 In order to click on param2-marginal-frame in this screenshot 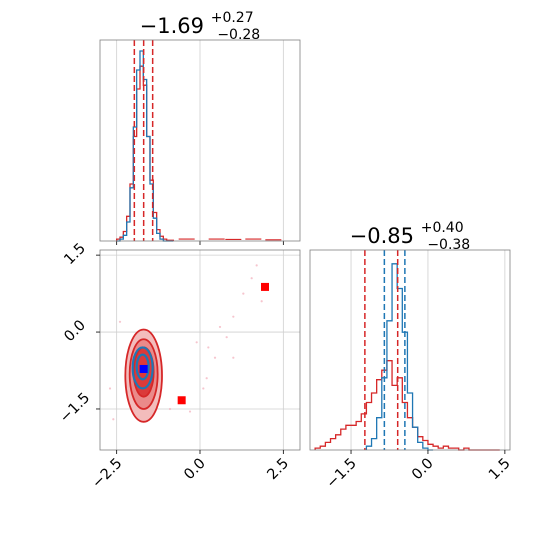, I will do `click(410, 350)`.